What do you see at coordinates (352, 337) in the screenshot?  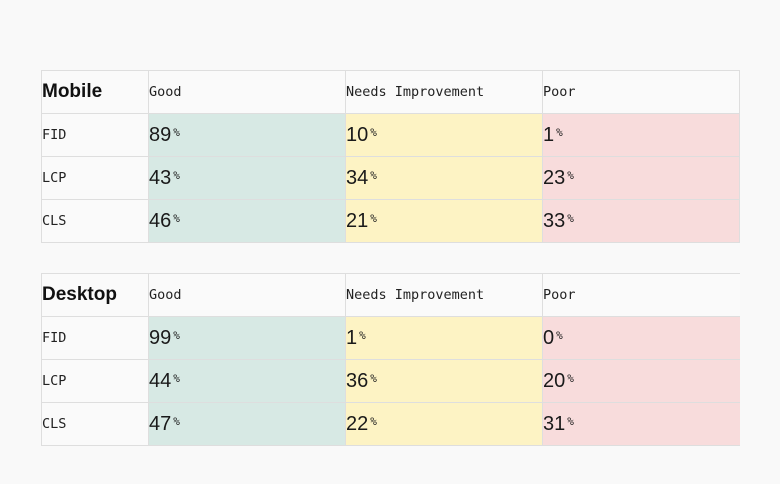 I see `needs-improvement-value: 1` at bounding box center [352, 337].